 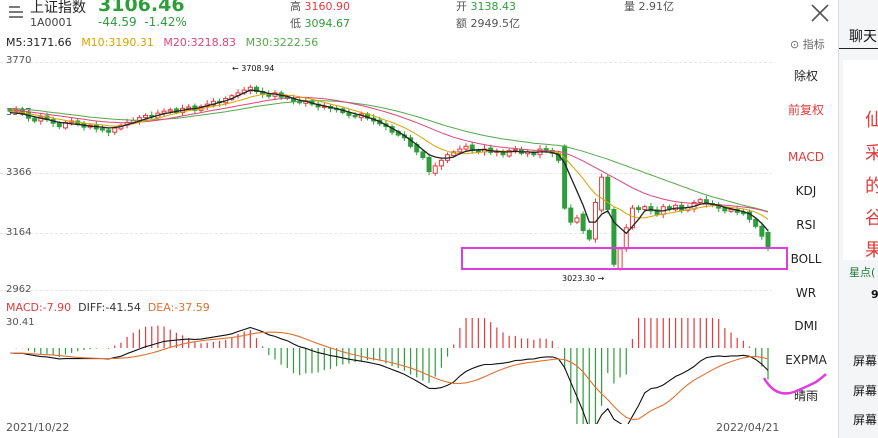 What do you see at coordinates (871, 218) in the screenshot?
I see `red-char-4: 谷` at bounding box center [871, 218].